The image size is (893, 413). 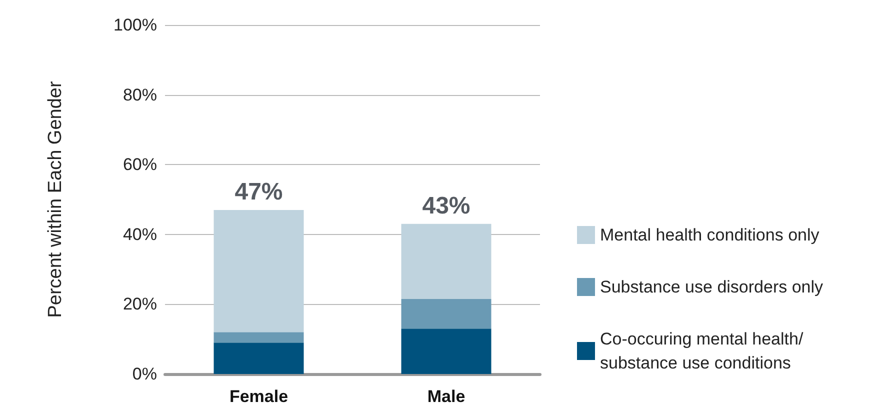 I want to click on y-tick-label: 40%, so click(x=139, y=234).